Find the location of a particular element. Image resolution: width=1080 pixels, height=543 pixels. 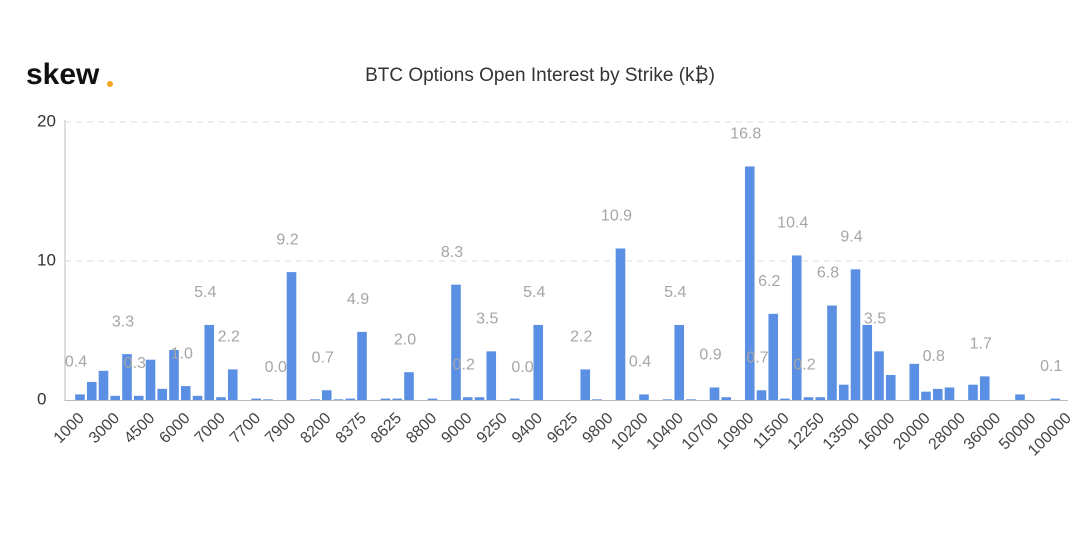

data-label: 6.2 is located at coordinates (769, 281).